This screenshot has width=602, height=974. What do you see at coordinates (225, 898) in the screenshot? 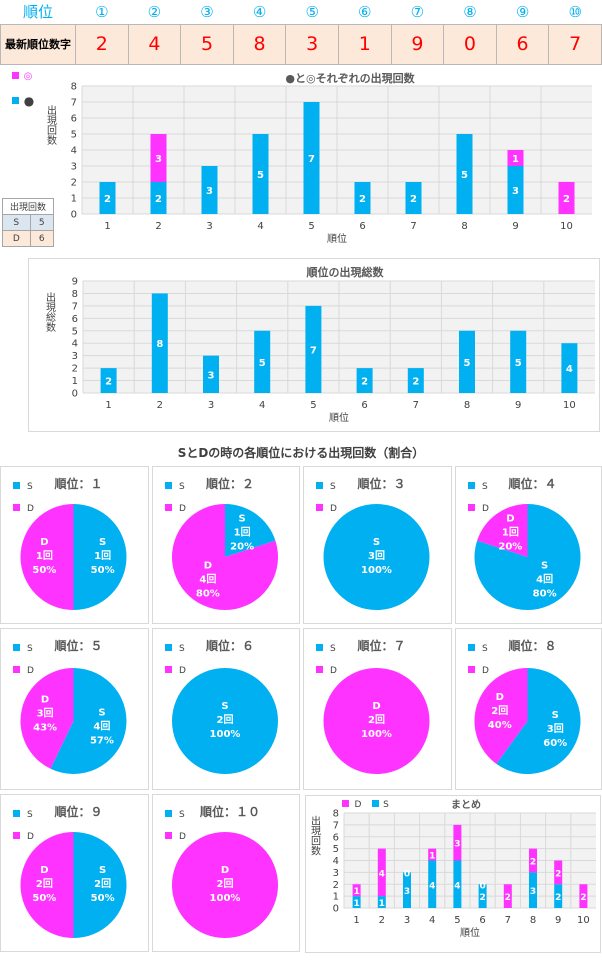
I see `pie-label-percent: 100%` at bounding box center [225, 898].